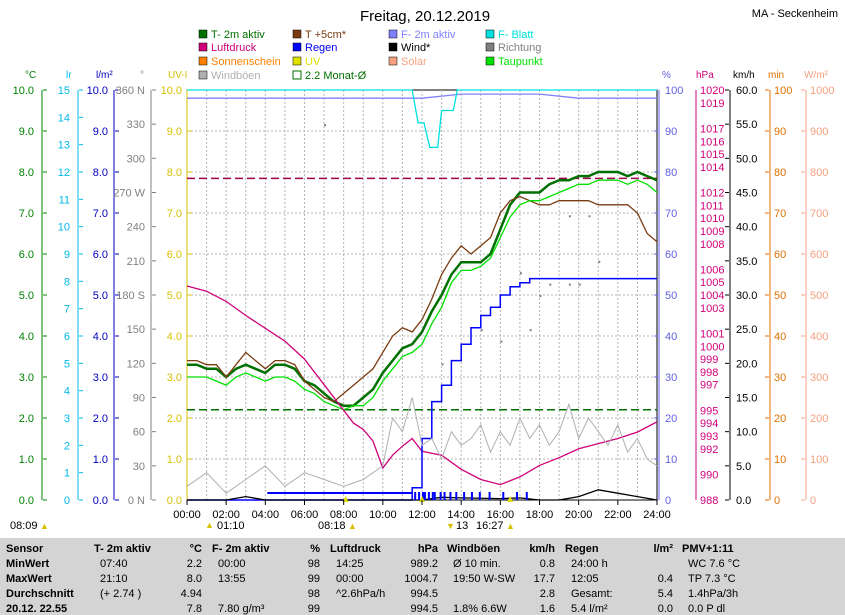  Describe the element at coordinates (26, 460) in the screenshot. I see `y-axis-tick-label: 1.0` at that location.